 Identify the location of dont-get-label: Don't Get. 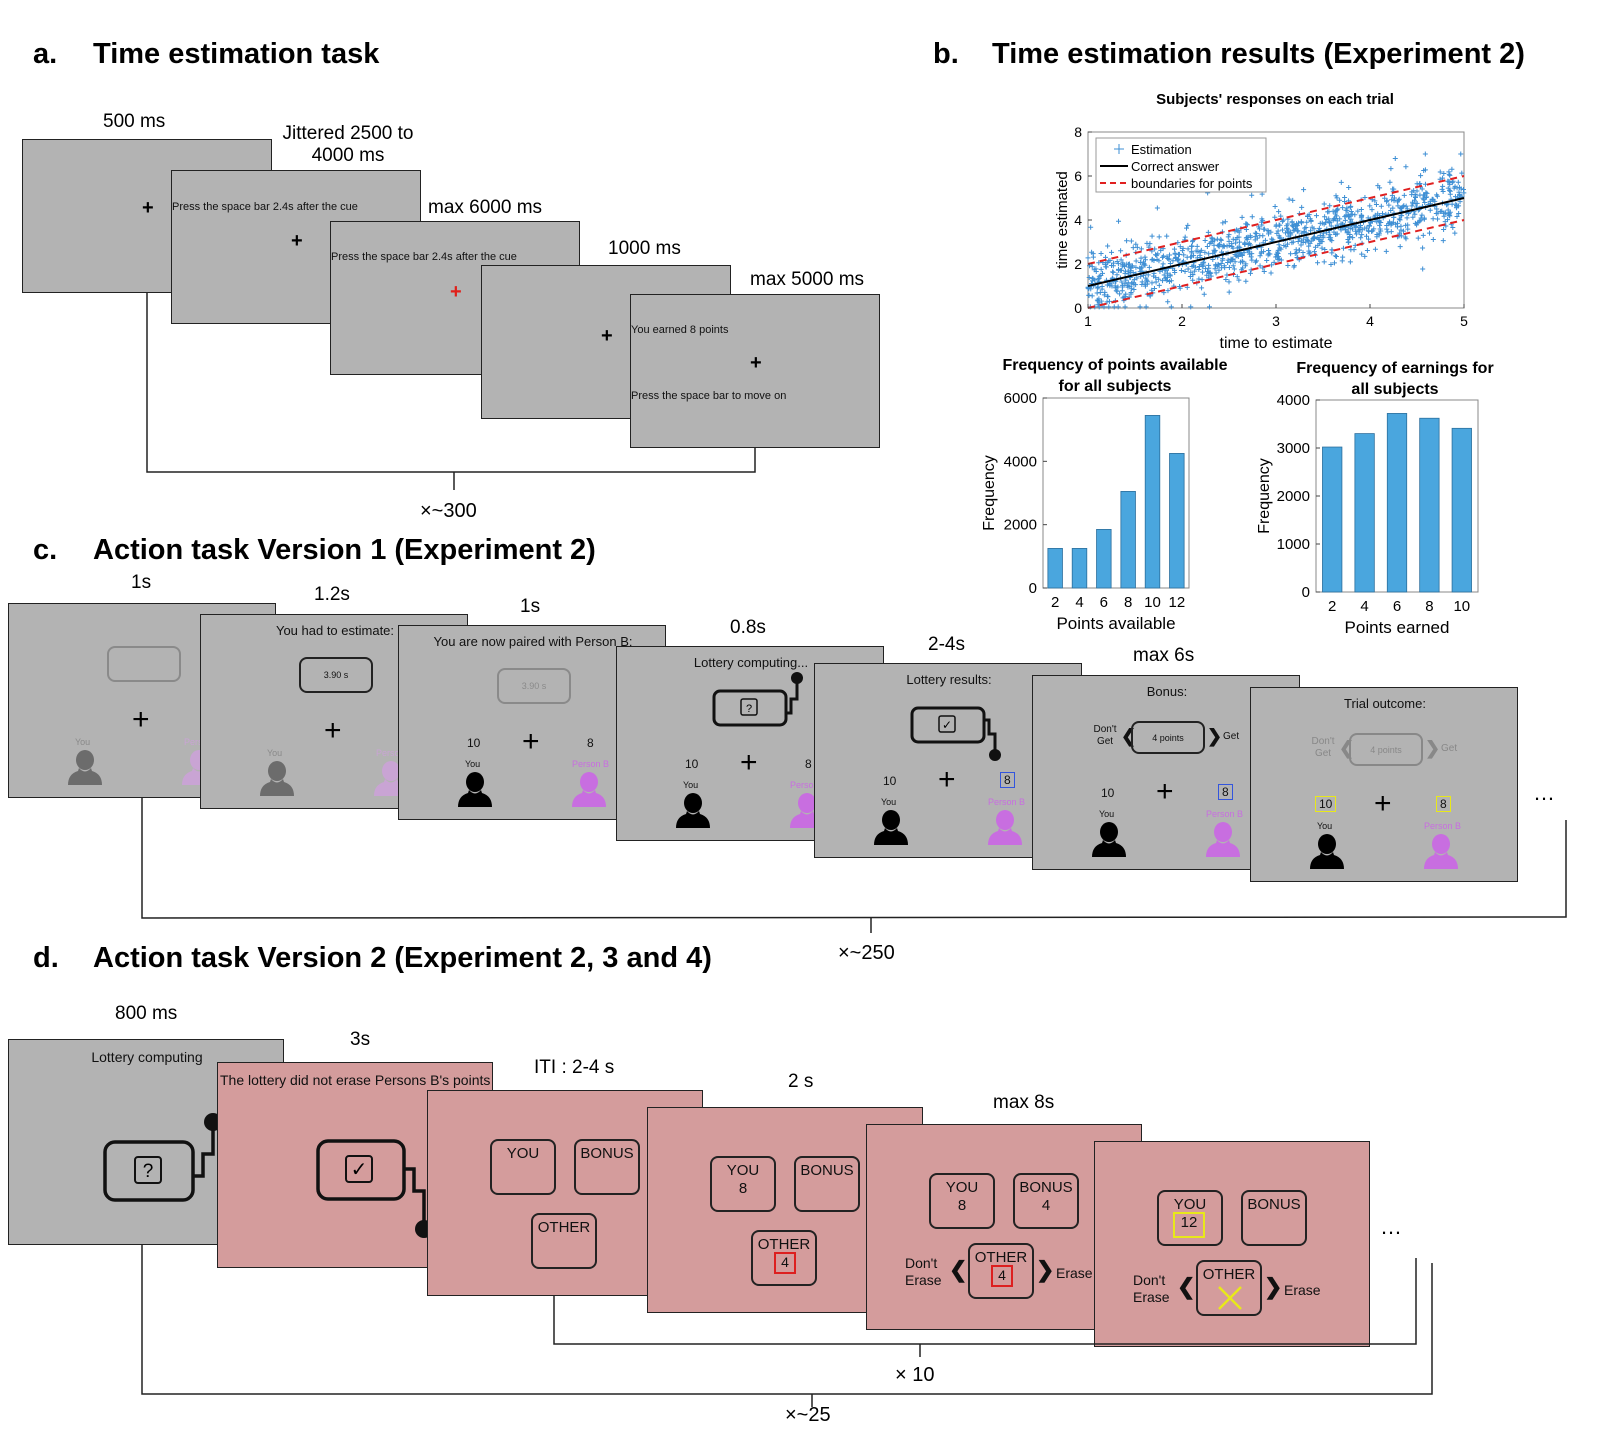
(1105, 735).